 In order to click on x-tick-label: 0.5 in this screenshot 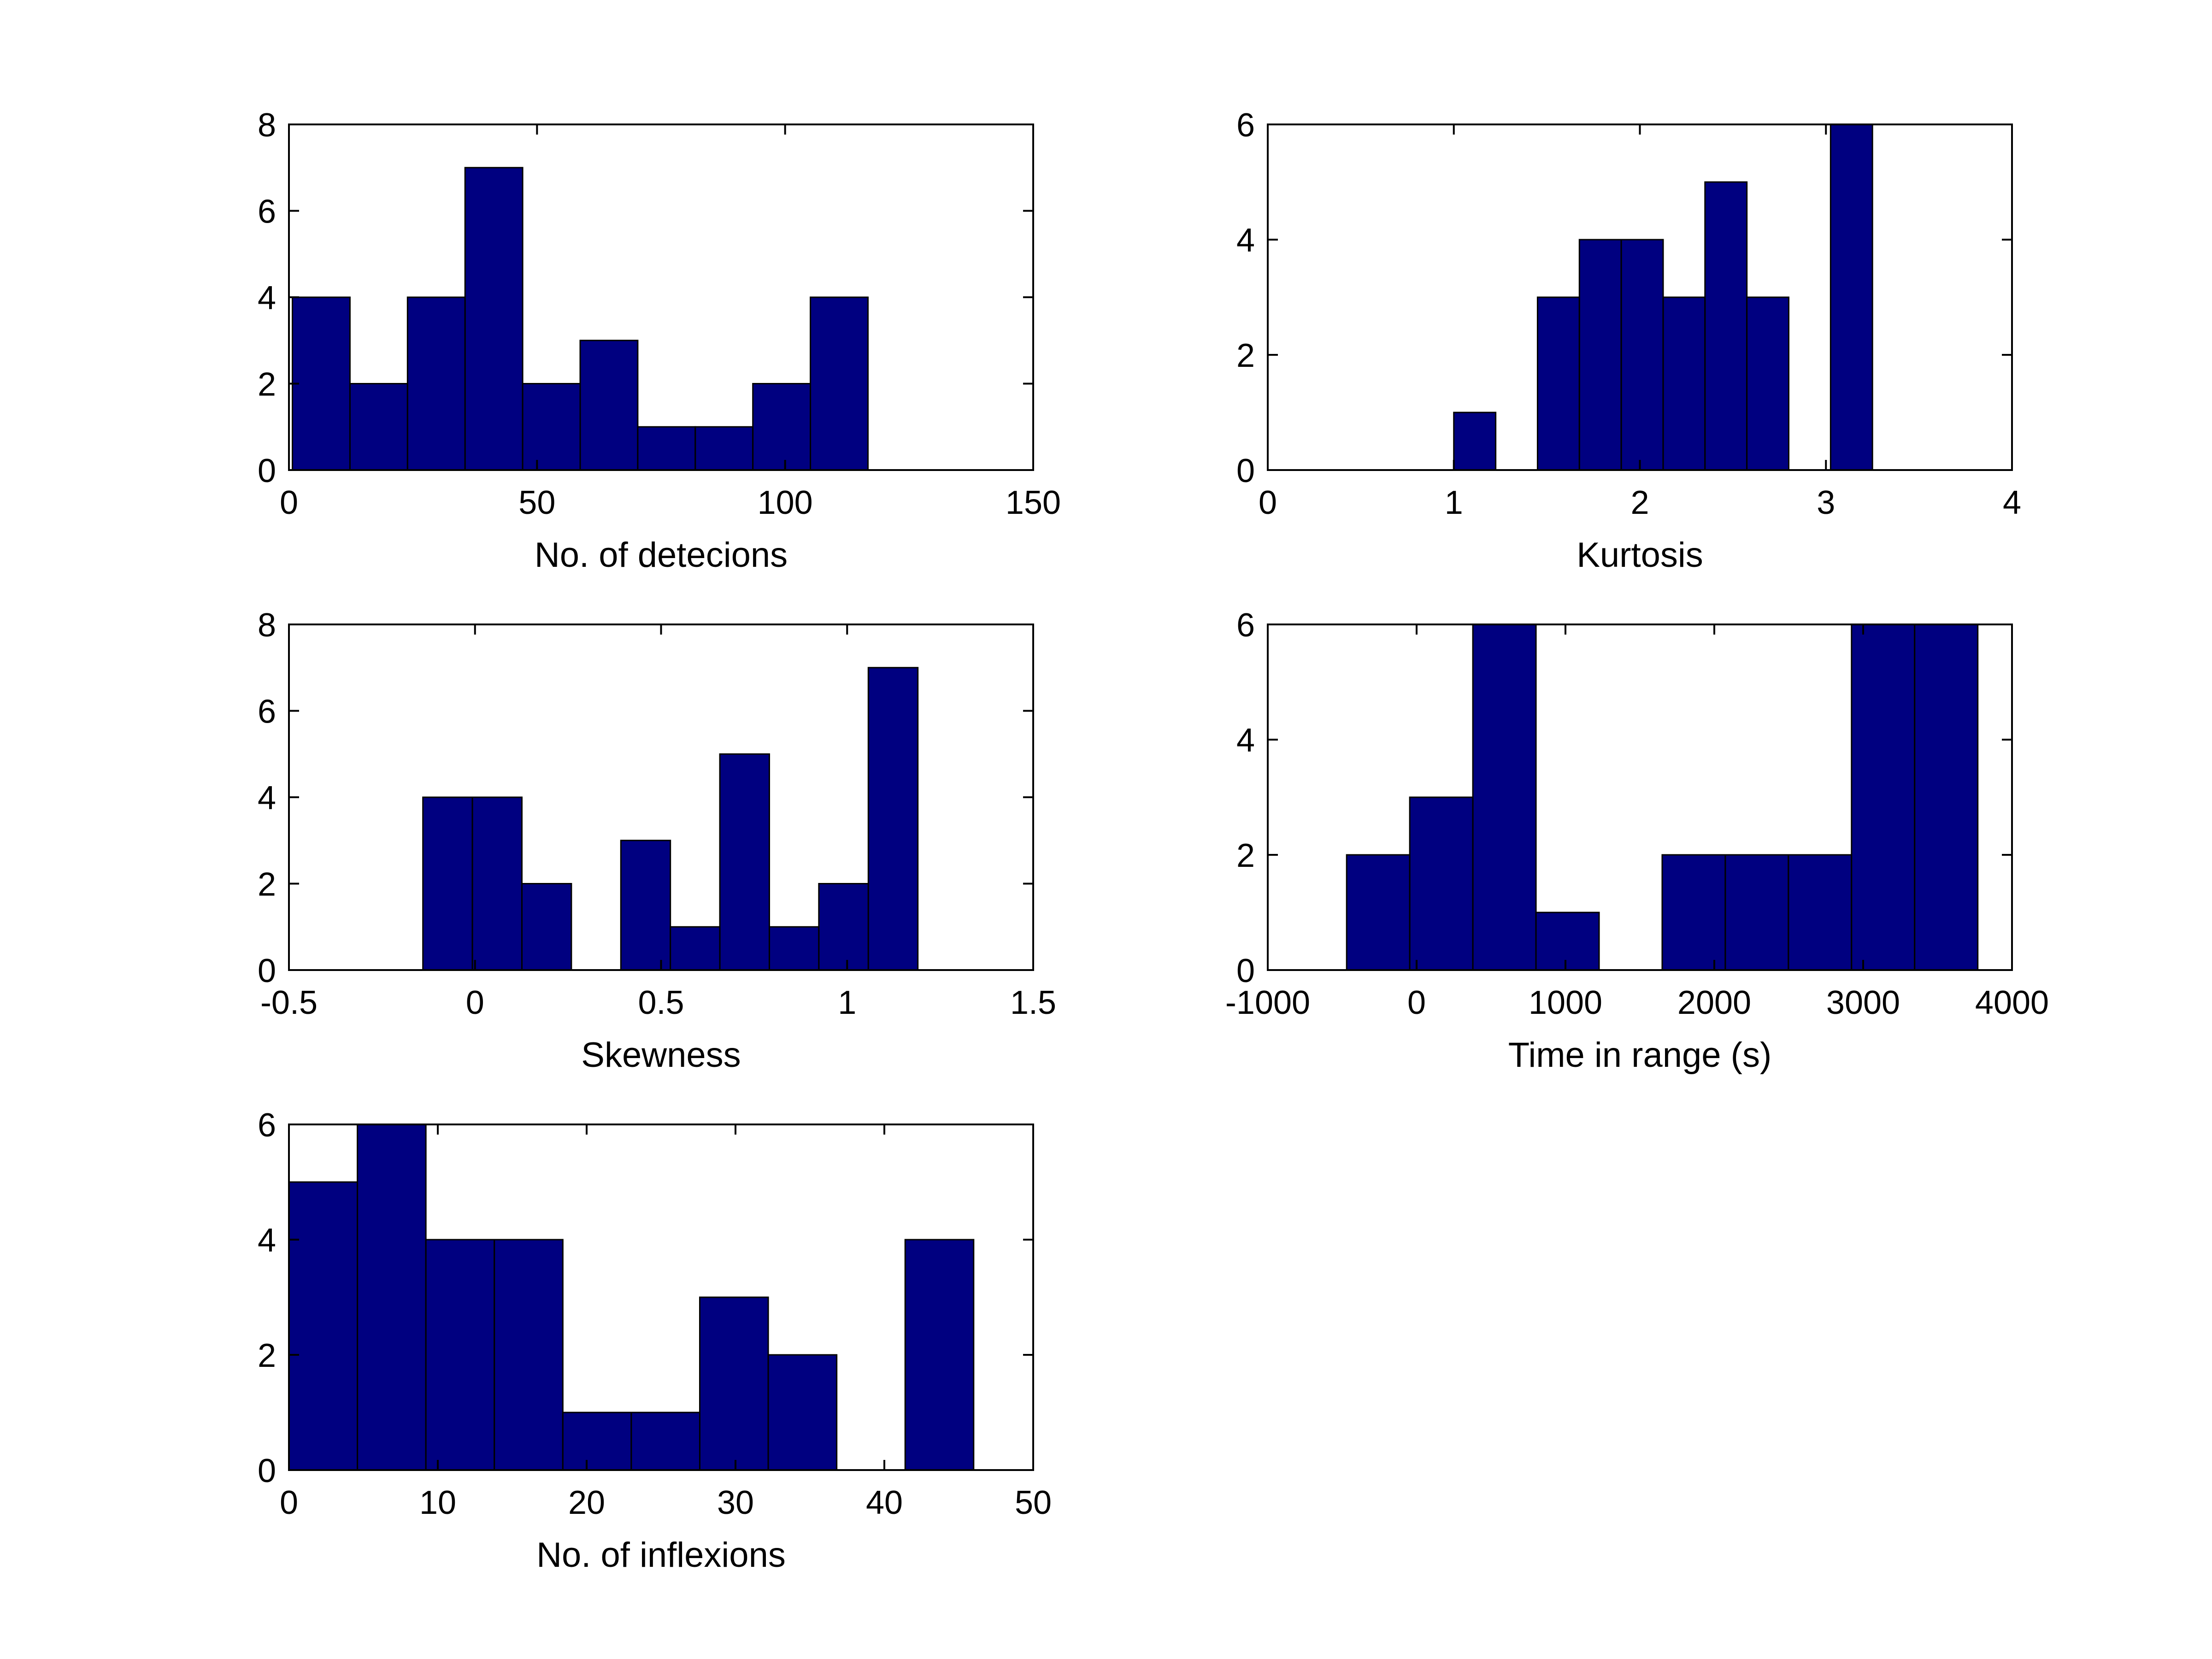, I will do `click(661, 1002)`.